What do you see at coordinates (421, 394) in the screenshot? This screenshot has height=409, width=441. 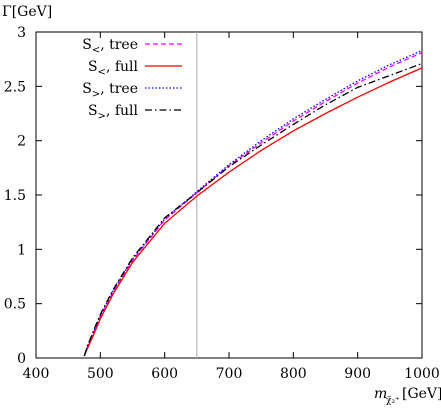 I see `x-axis-title-unit: [GeV]` at bounding box center [421, 394].